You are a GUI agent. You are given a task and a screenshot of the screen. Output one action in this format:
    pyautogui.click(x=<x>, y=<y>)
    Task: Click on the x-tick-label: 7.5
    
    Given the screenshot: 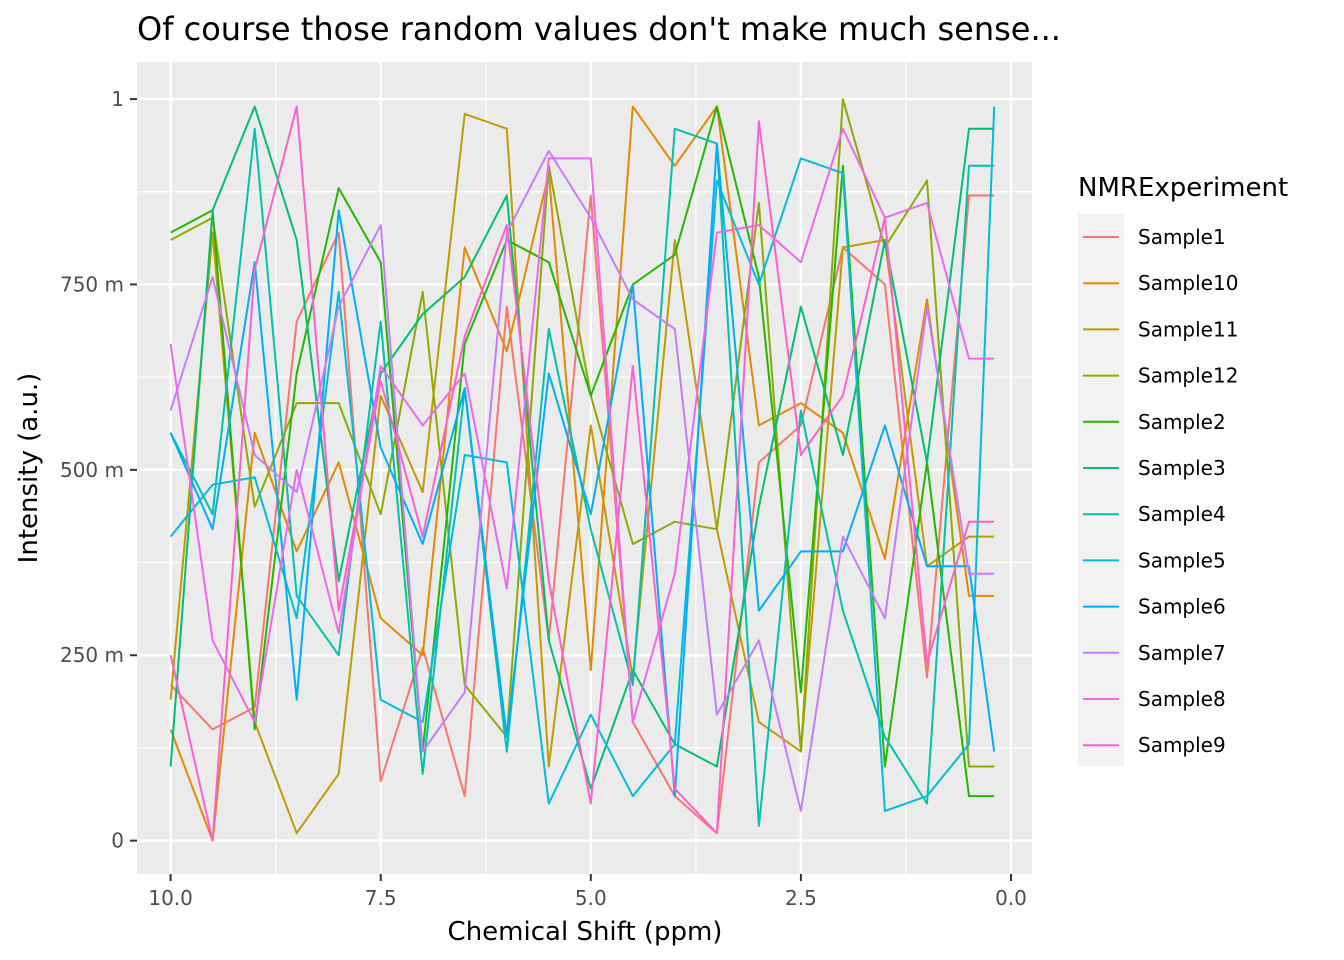 What is the action you would take?
    pyautogui.click(x=381, y=898)
    